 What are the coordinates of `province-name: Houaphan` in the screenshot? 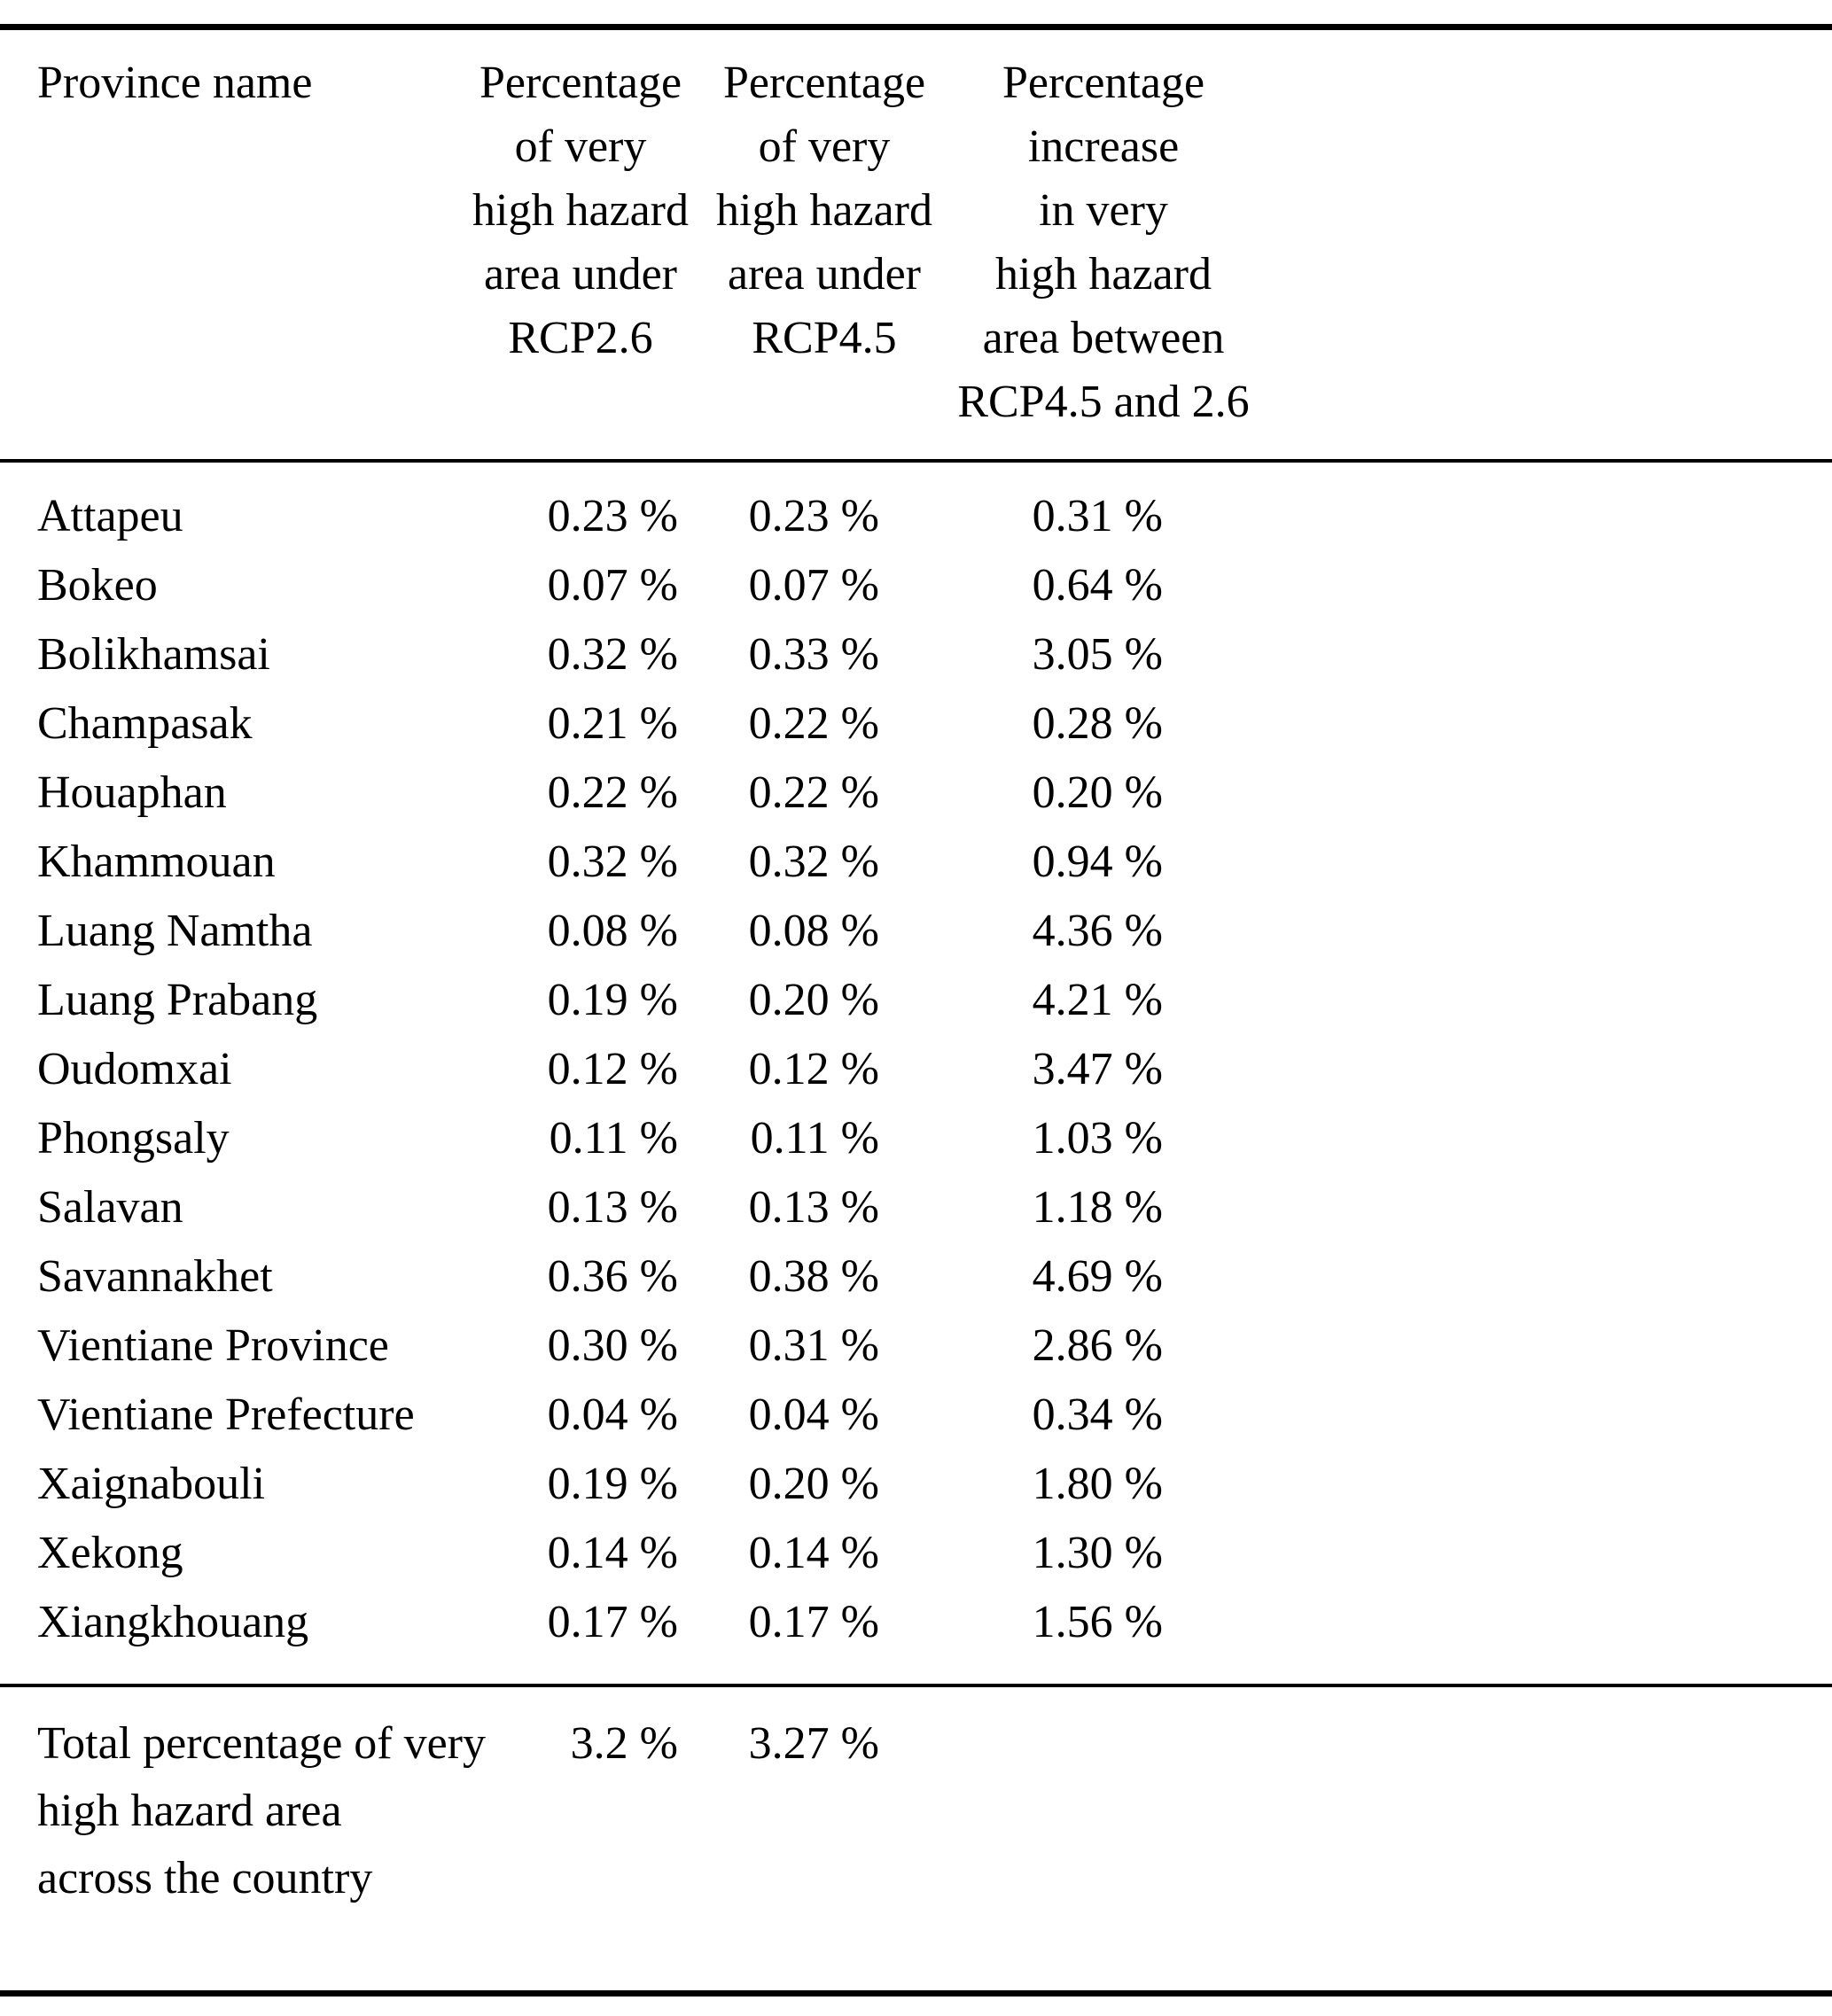 It's located at (132, 793).